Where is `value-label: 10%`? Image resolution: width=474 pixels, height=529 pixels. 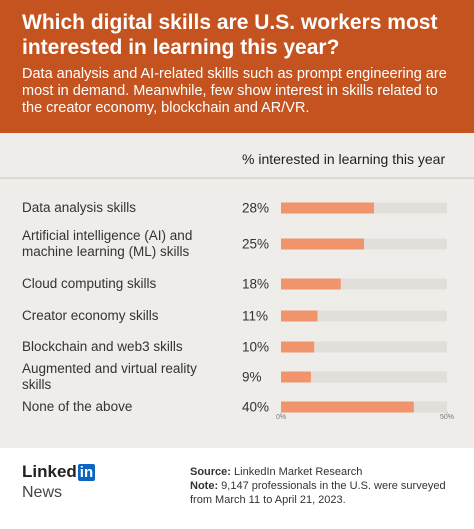 value-label: 10% is located at coordinates (256, 347).